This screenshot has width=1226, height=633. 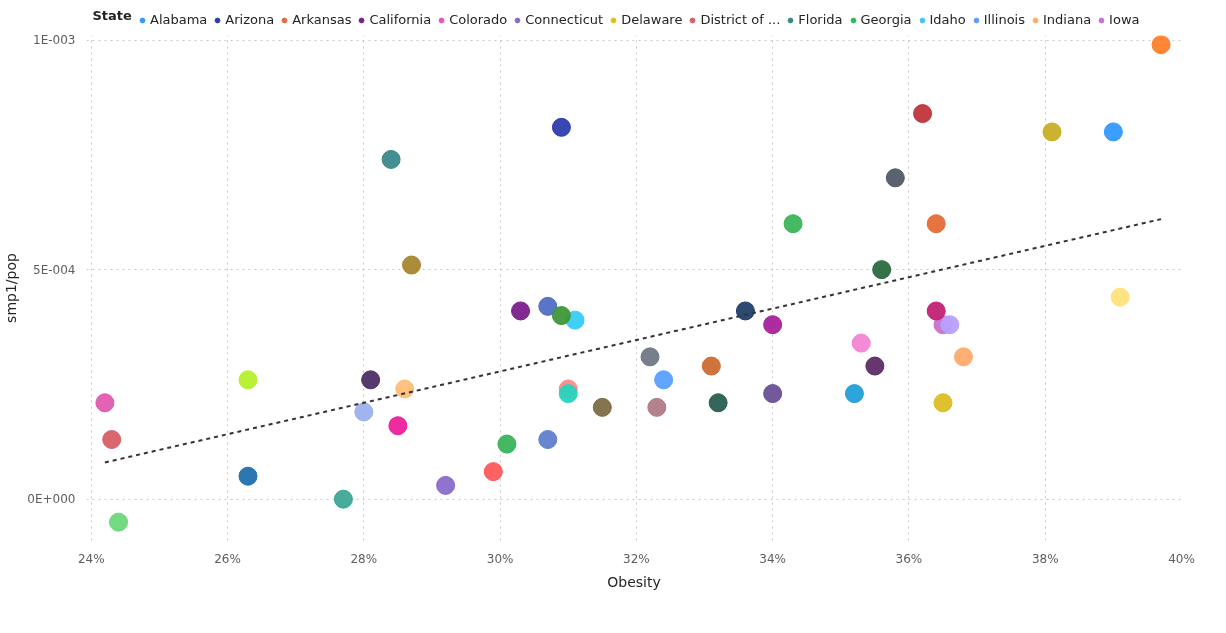 I want to click on y-tick-label: 1E-003, so click(x=54, y=40).